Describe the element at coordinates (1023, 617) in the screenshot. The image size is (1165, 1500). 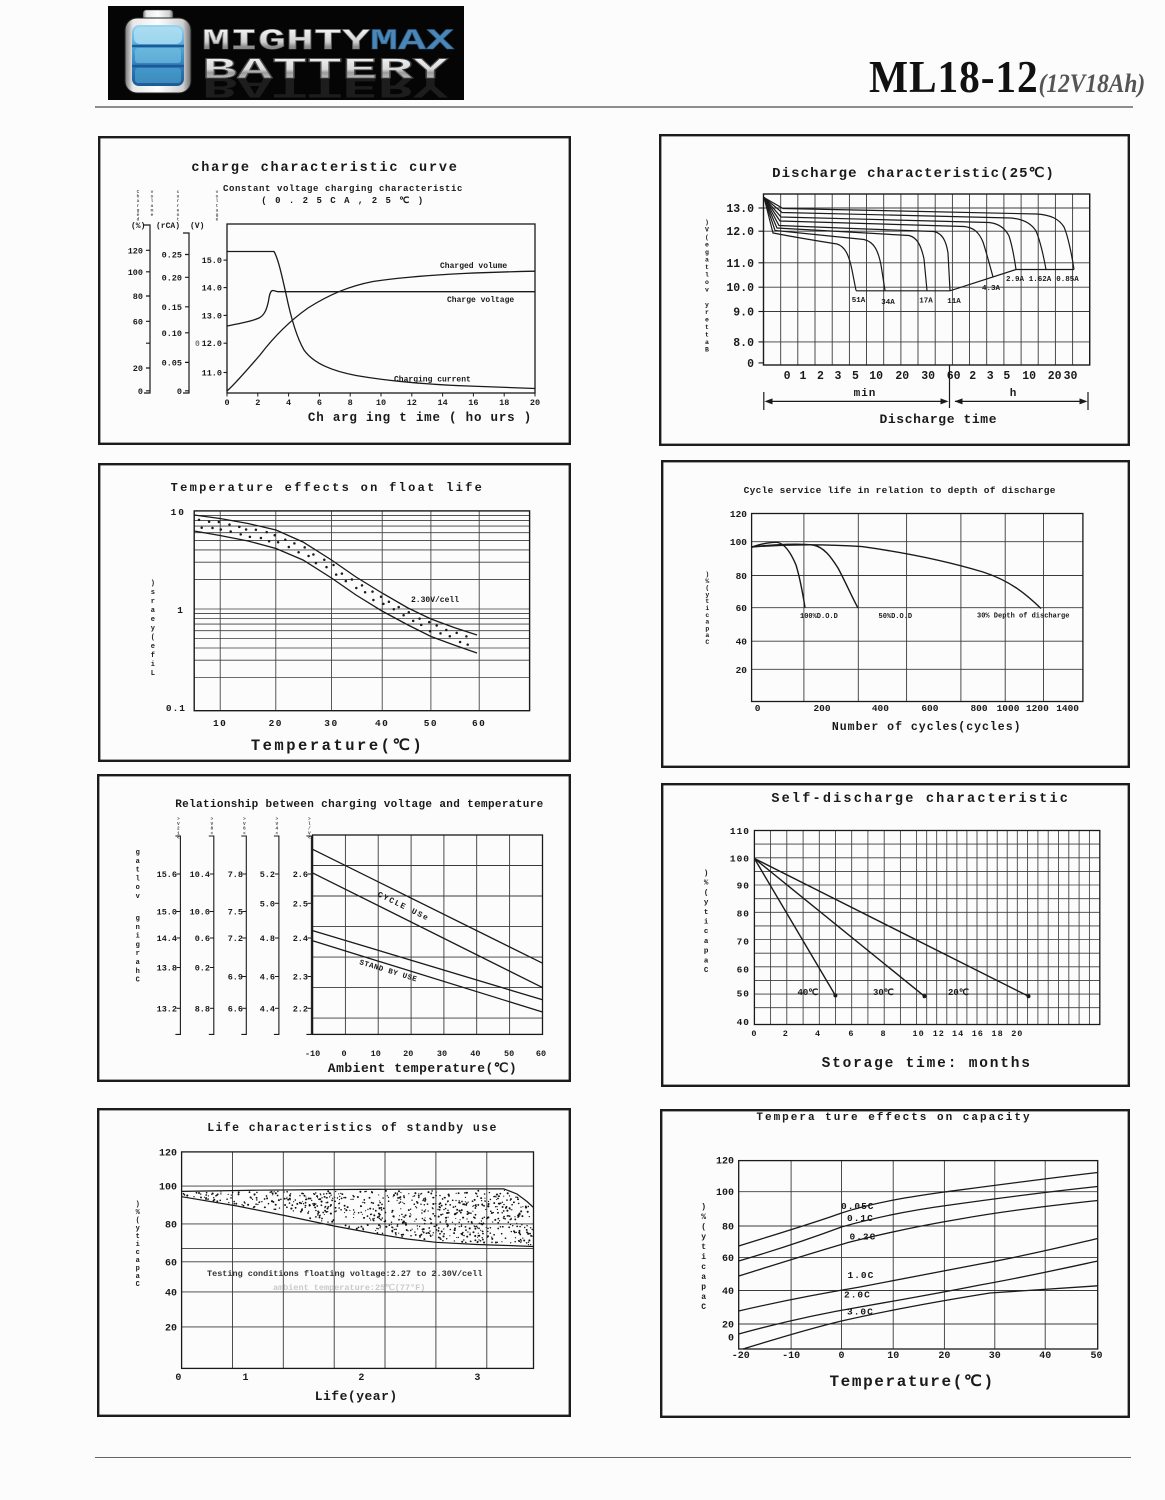
I see `svg-text: 30% Depth of discharge` at that location.